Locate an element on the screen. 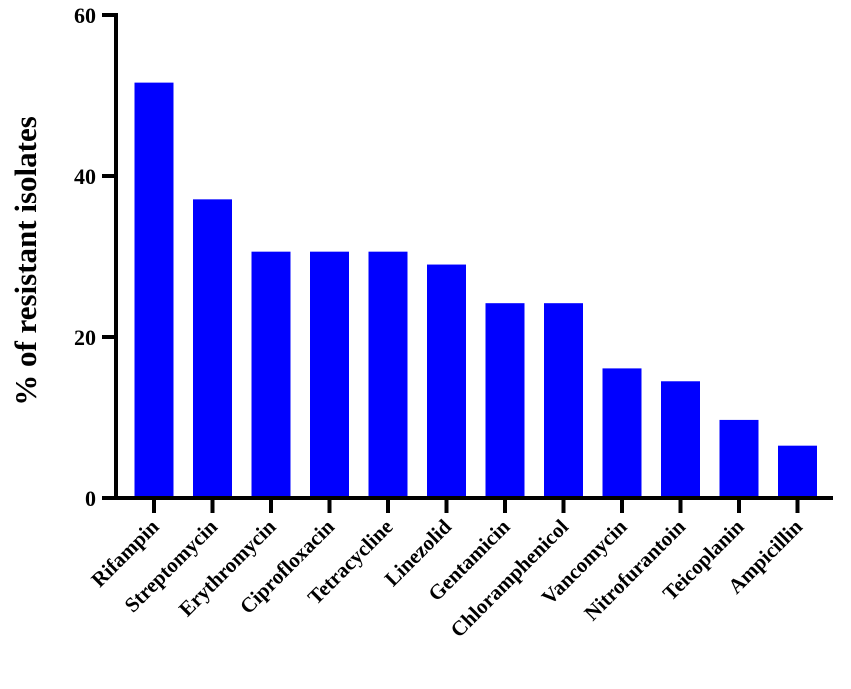 This screenshot has height=689, width=851. bar-vancomycin is located at coordinates (622, 433).